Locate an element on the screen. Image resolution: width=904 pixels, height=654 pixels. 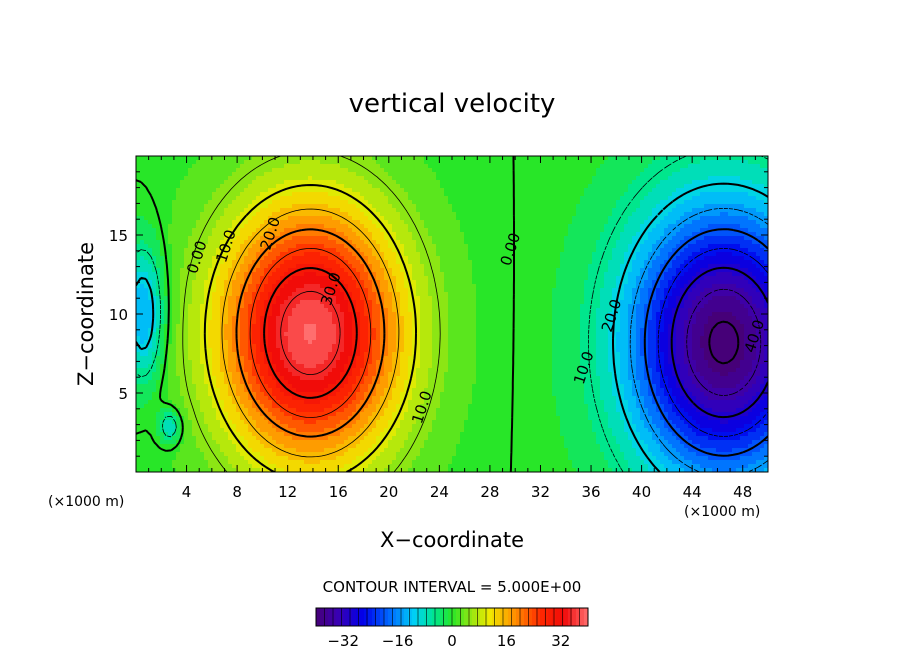
x-tick-label: 24 is located at coordinates (439, 492).